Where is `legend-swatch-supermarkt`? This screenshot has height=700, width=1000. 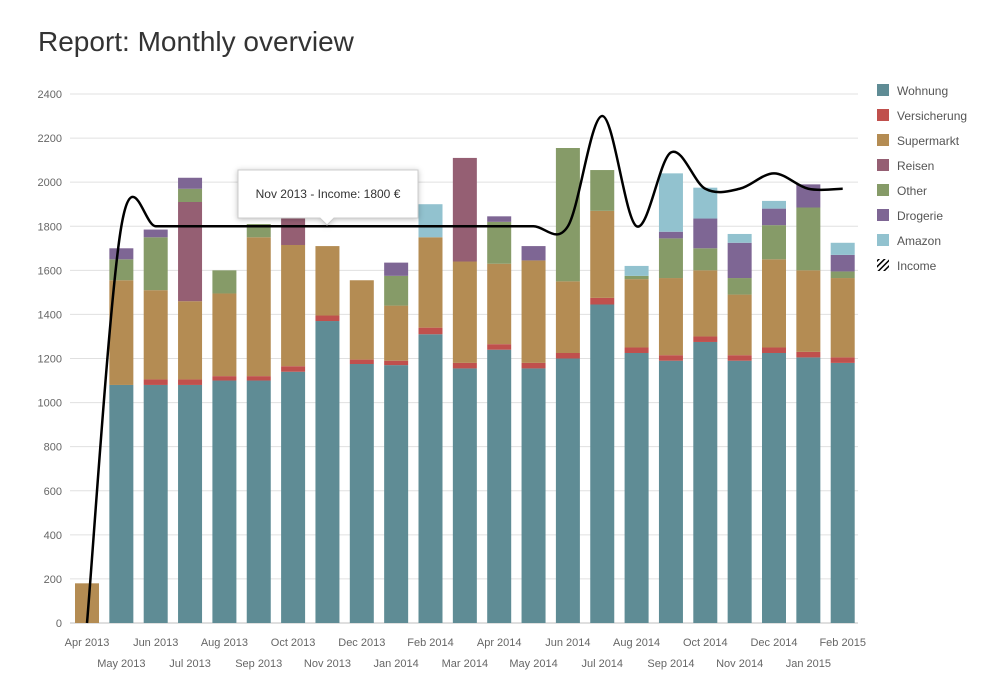 legend-swatch-supermarkt is located at coordinates (883, 140).